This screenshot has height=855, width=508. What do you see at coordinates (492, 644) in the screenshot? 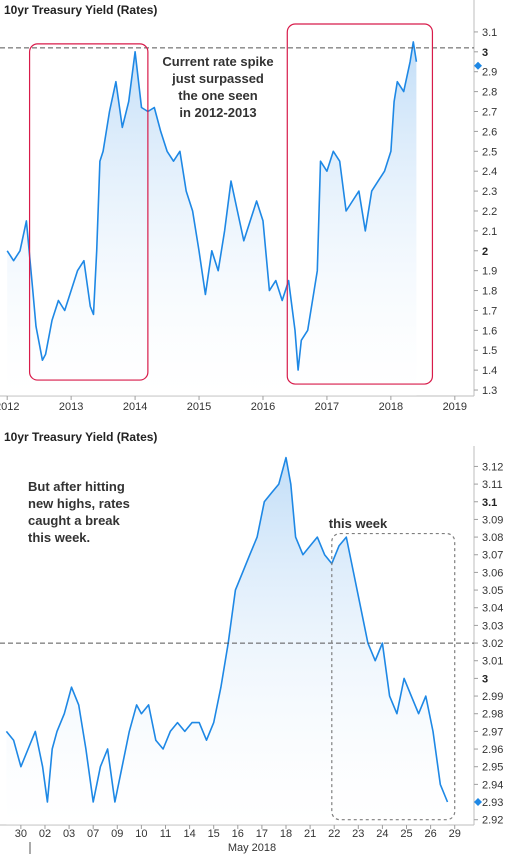
I see `y-tick-label: 3.02` at bounding box center [492, 644].